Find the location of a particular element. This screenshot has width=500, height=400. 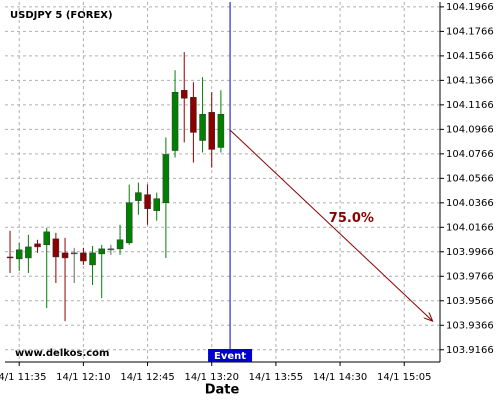

x-axis-label: Date is located at coordinates (222, 390).